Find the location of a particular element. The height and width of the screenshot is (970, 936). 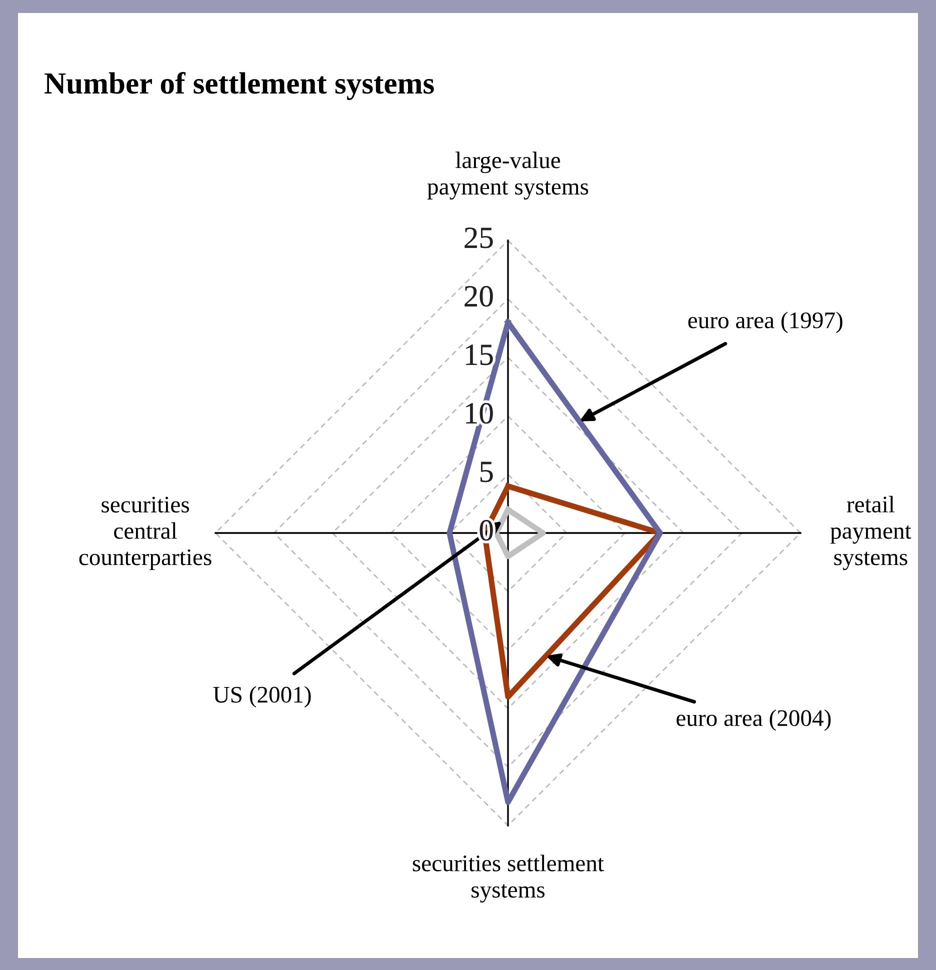

y-tick-label: 5 is located at coordinates (486, 472).